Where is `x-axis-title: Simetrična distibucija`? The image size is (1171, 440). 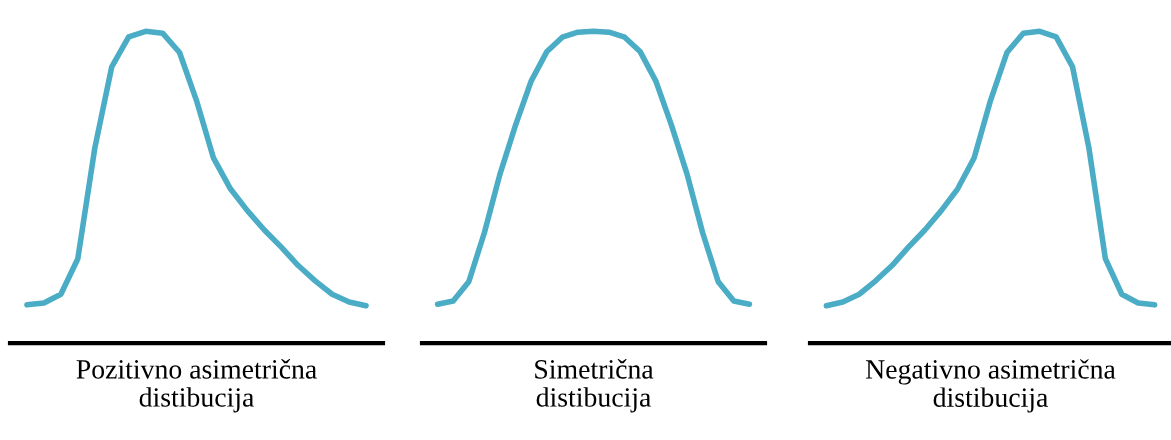 x-axis-title: Simetrična distibucija is located at coordinates (594, 386).